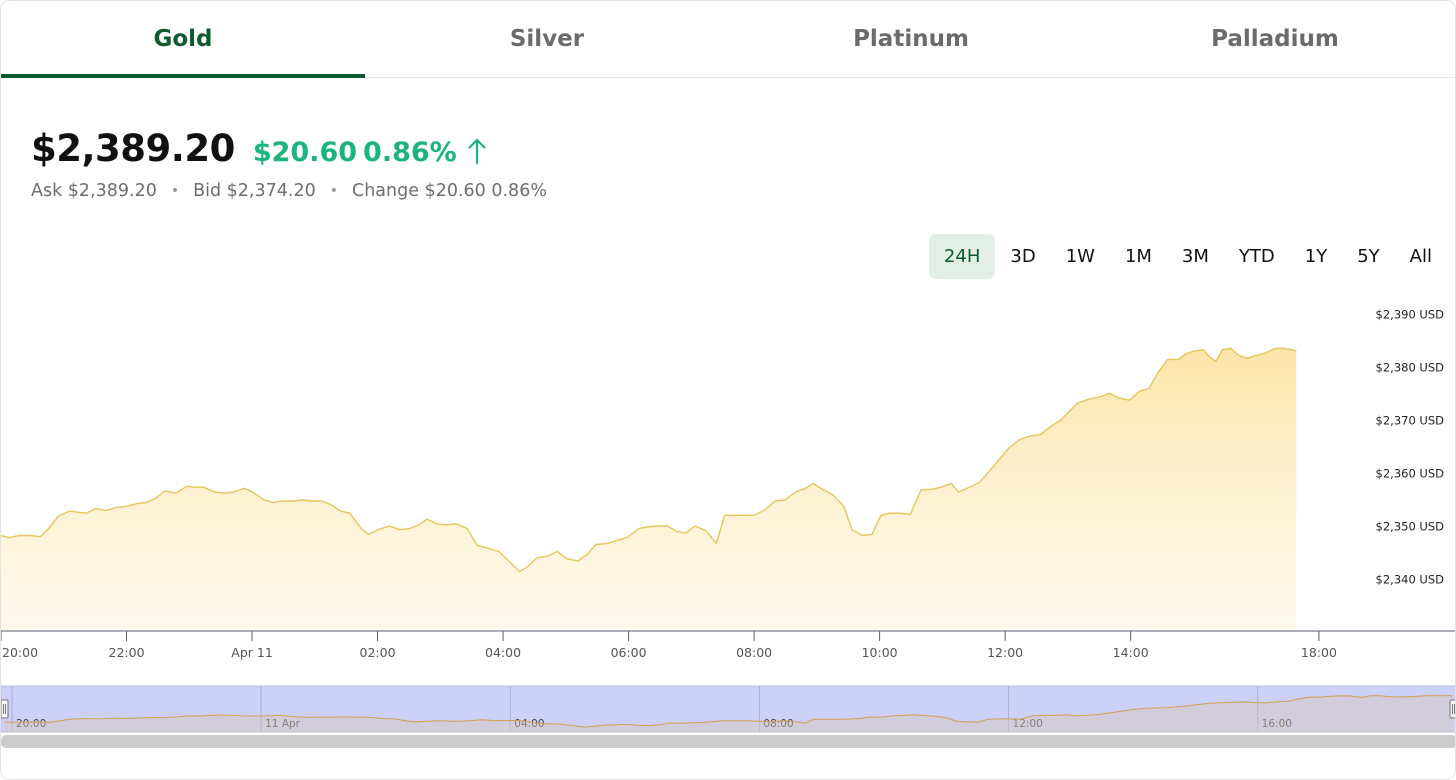 This screenshot has height=780, width=1456. Describe the element at coordinates (283, 724) in the screenshot. I see `navigator-label: 11 Apr` at that location.